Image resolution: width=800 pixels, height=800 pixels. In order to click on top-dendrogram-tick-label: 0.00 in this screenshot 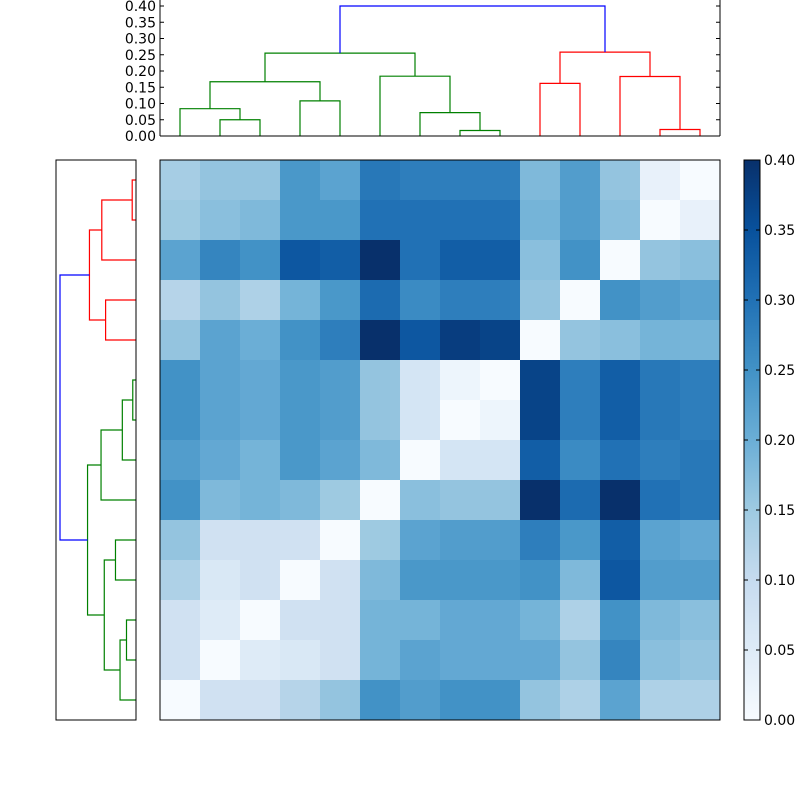, I will do `click(140, 137)`.